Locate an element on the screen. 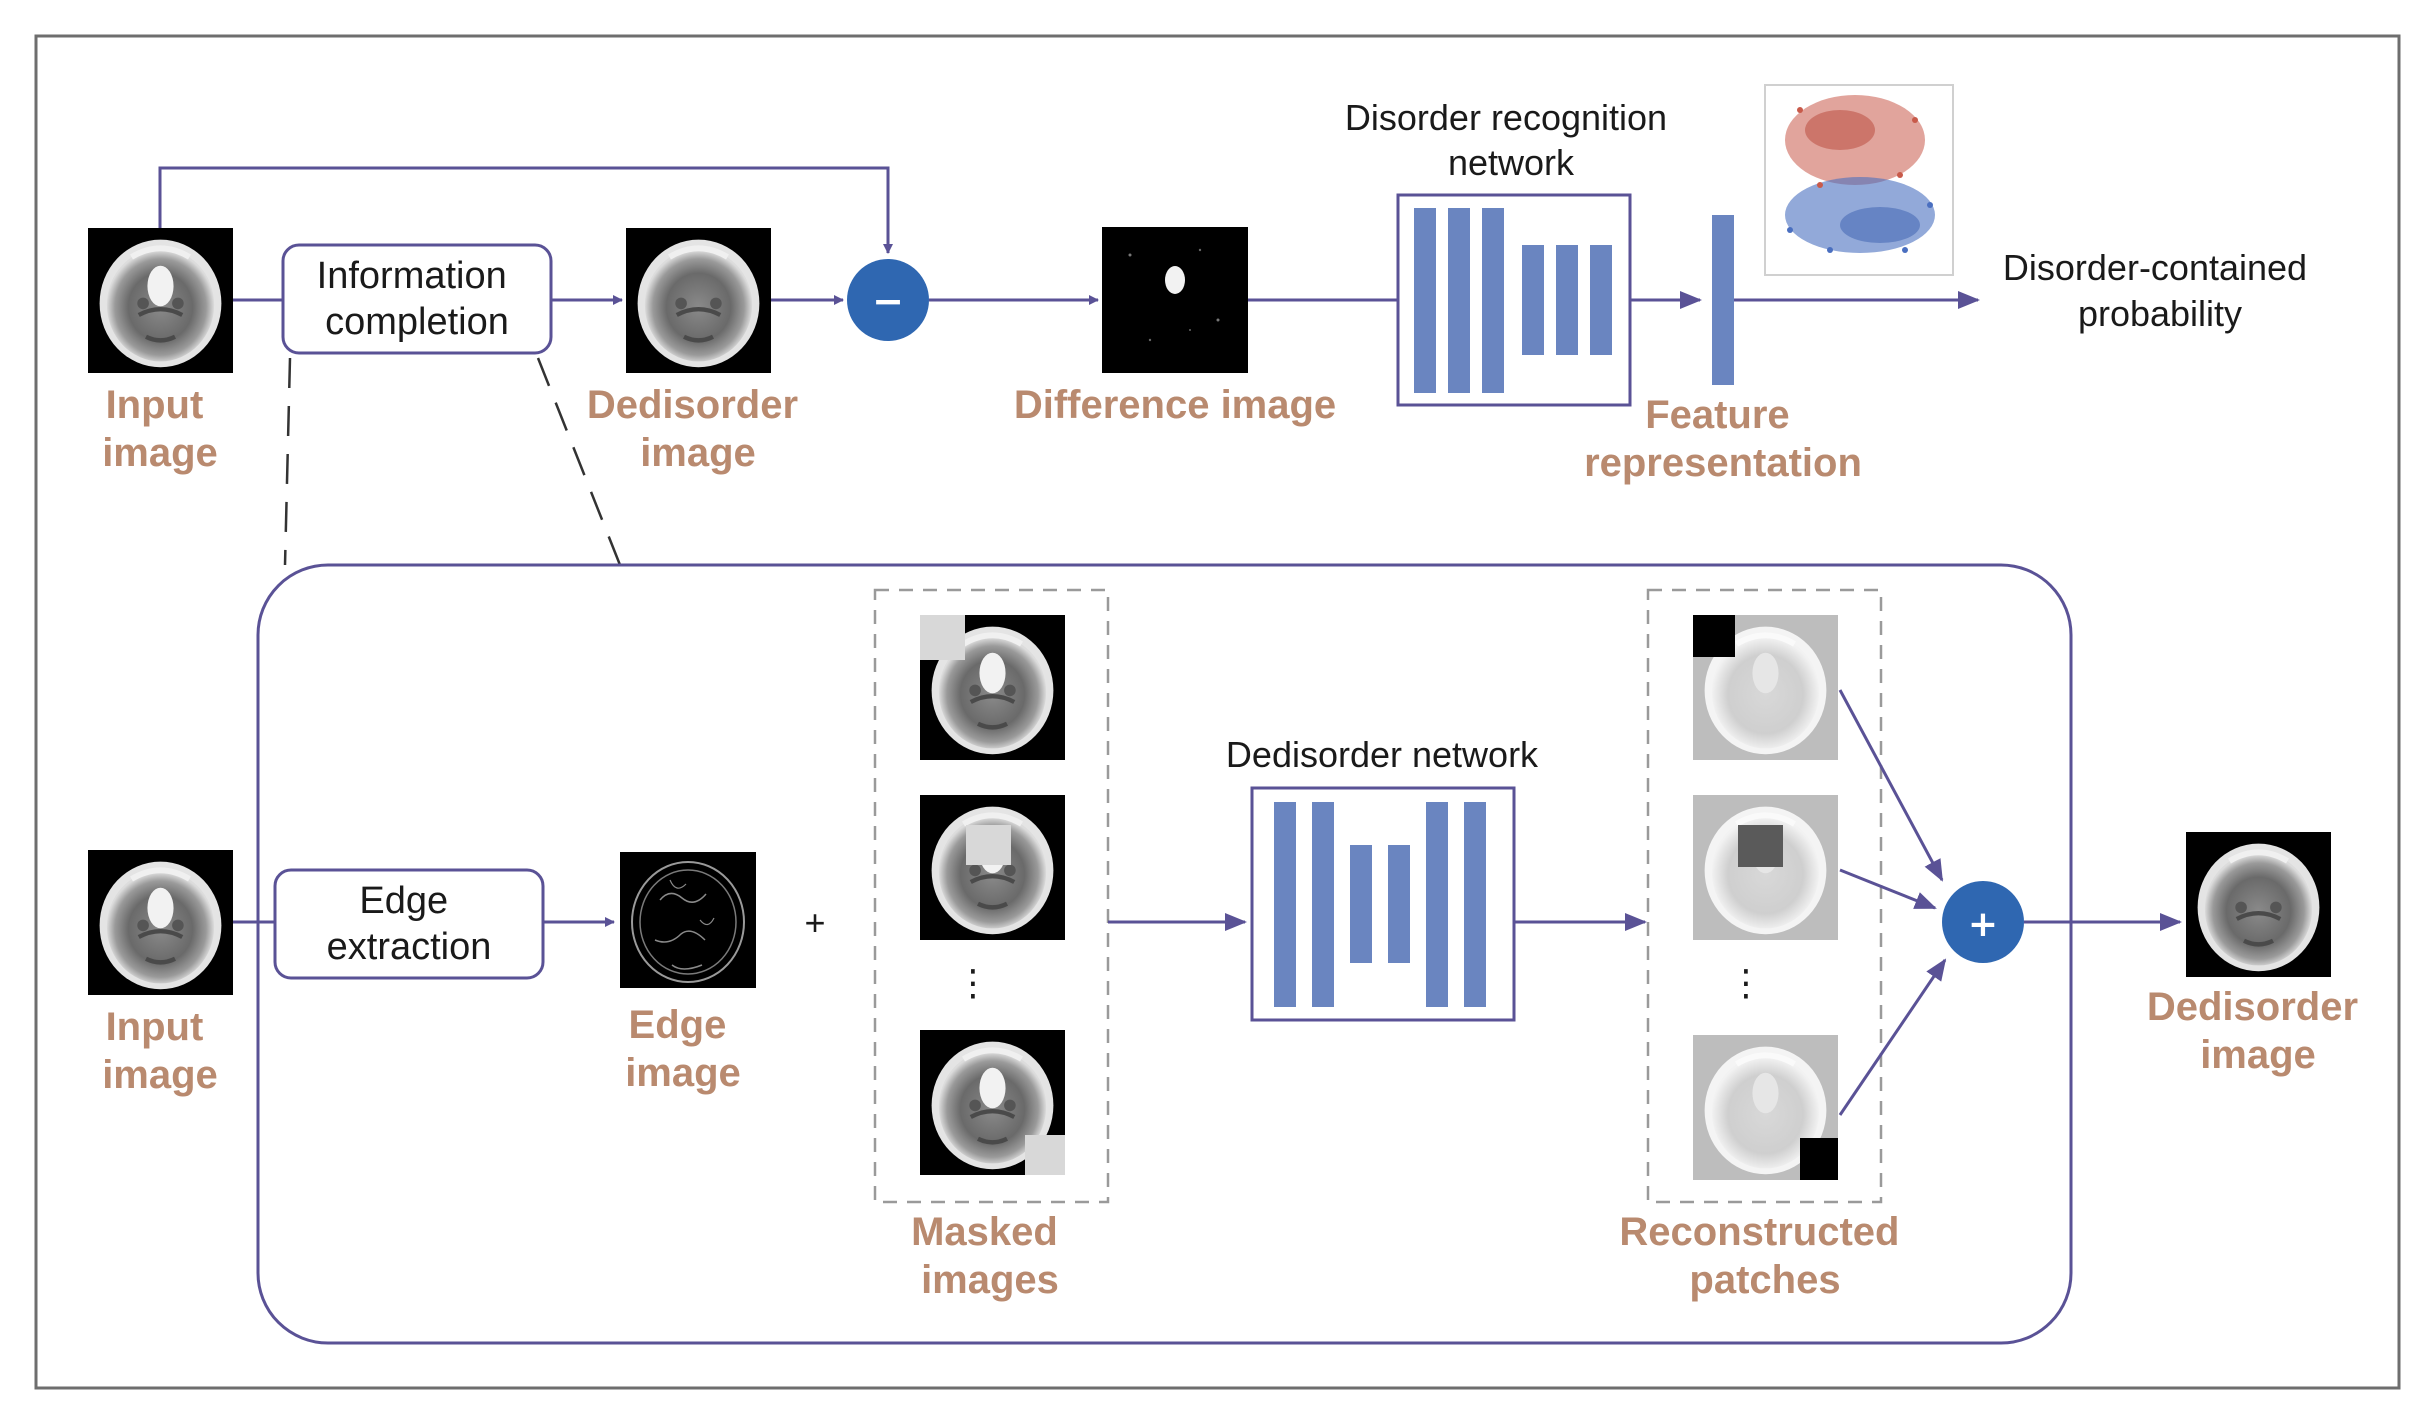 This screenshot has height=1408, width=2435. subtract-operator is located at coordinates (888, 300).